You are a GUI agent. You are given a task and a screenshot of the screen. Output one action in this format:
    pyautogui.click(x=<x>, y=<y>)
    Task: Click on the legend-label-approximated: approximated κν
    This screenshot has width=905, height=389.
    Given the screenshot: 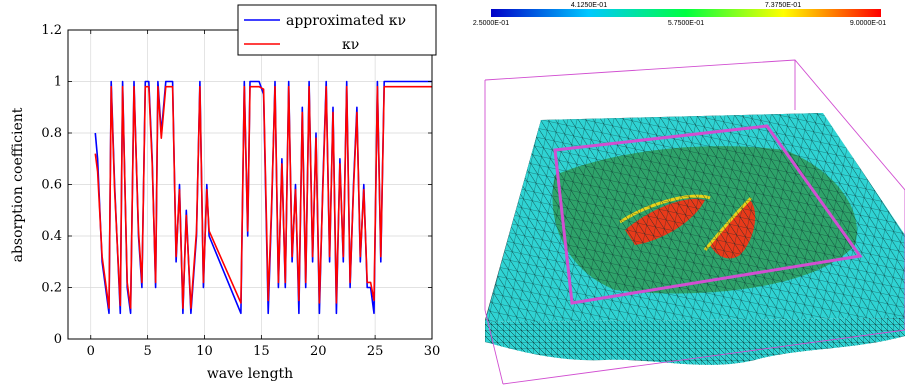 What is the action you would take?
    pyautogui.click(x=346, y=21)
    